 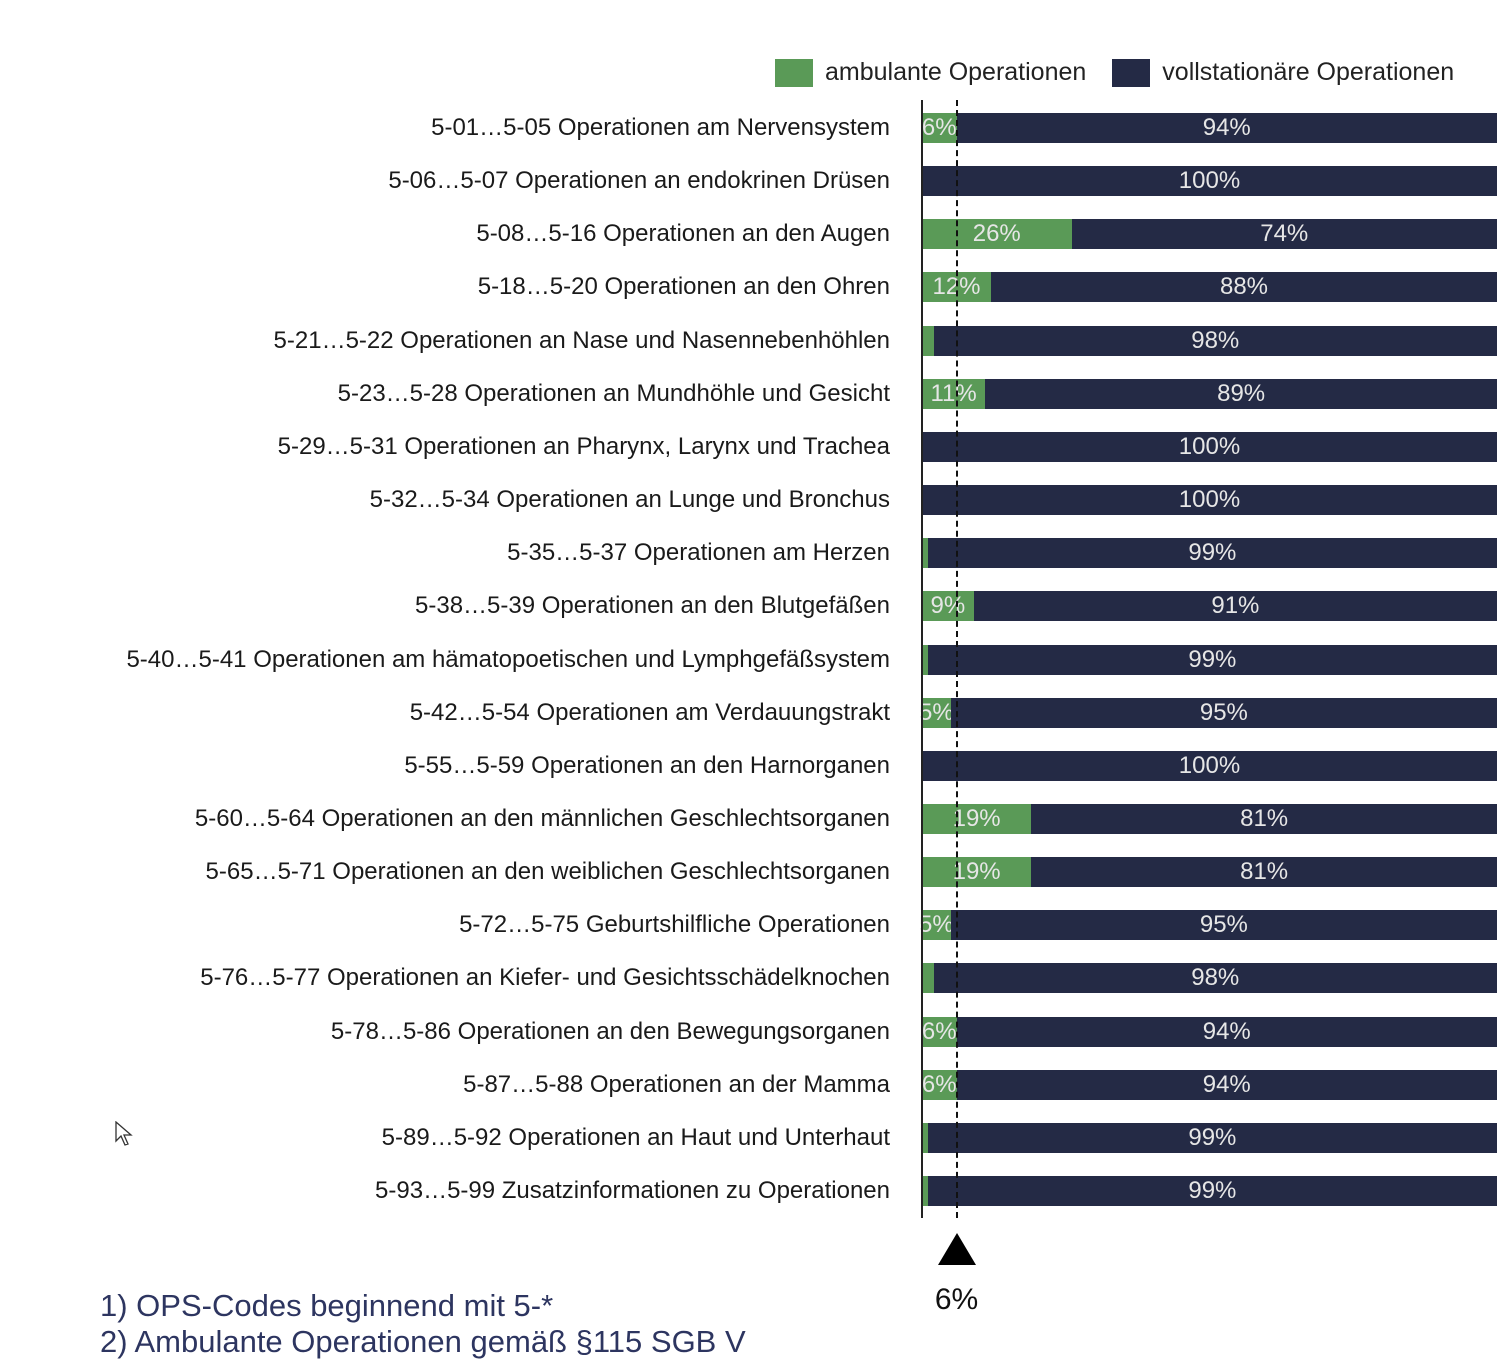 What do you see at coordinates (674, 925) in the screenshot?
I see `category-label: 5-72…5-75 Geburtshilfliche Operationen` at bounding box center [674, 925].